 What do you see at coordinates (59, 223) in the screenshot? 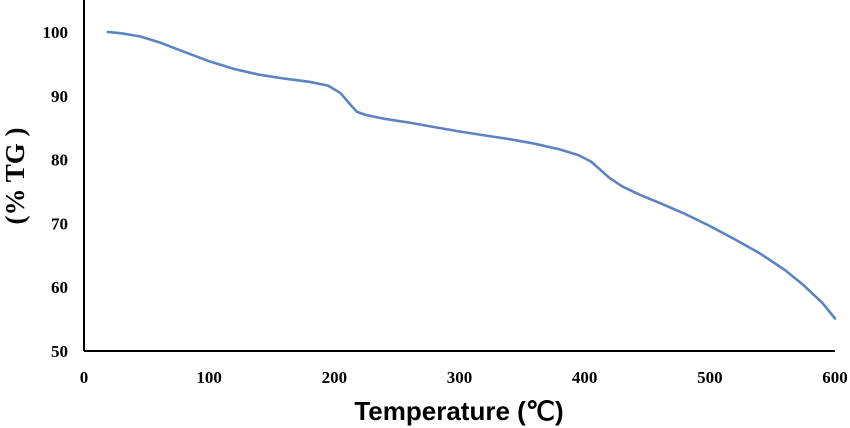
I see `y-tick-label: 70` at bounding box center [59, 223].